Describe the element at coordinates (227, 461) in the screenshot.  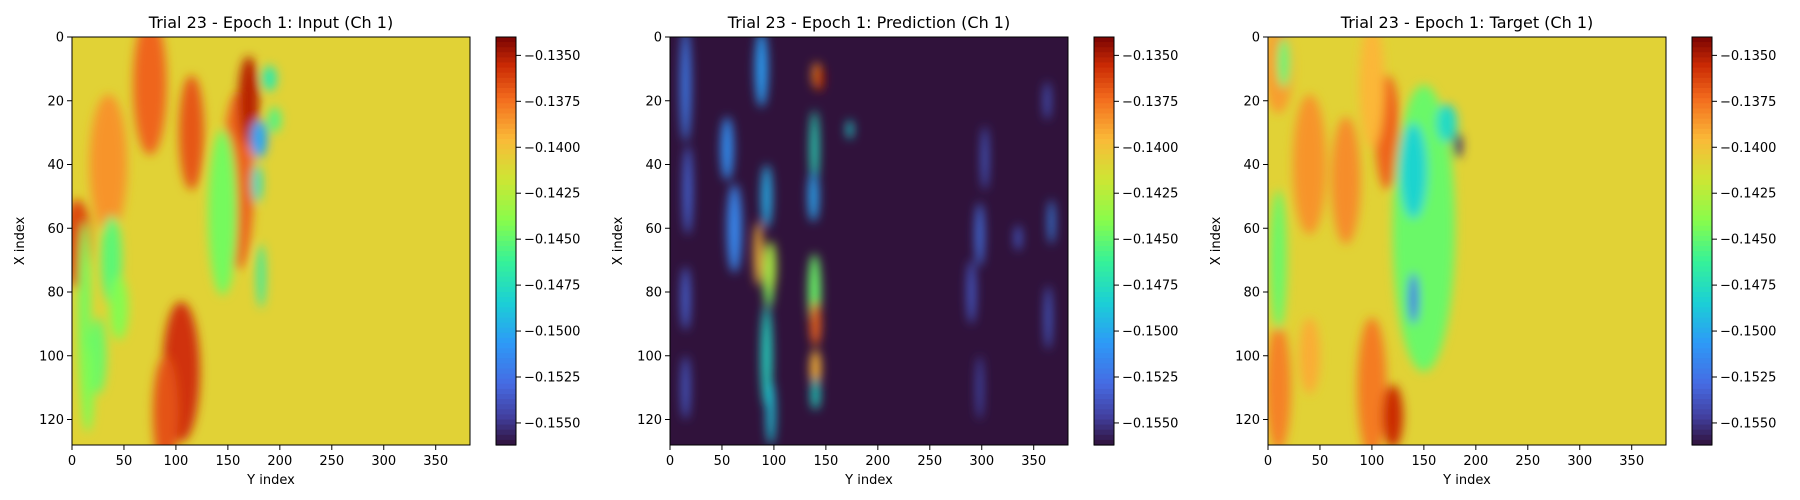
I see `x-tick-label: 150` at that location.